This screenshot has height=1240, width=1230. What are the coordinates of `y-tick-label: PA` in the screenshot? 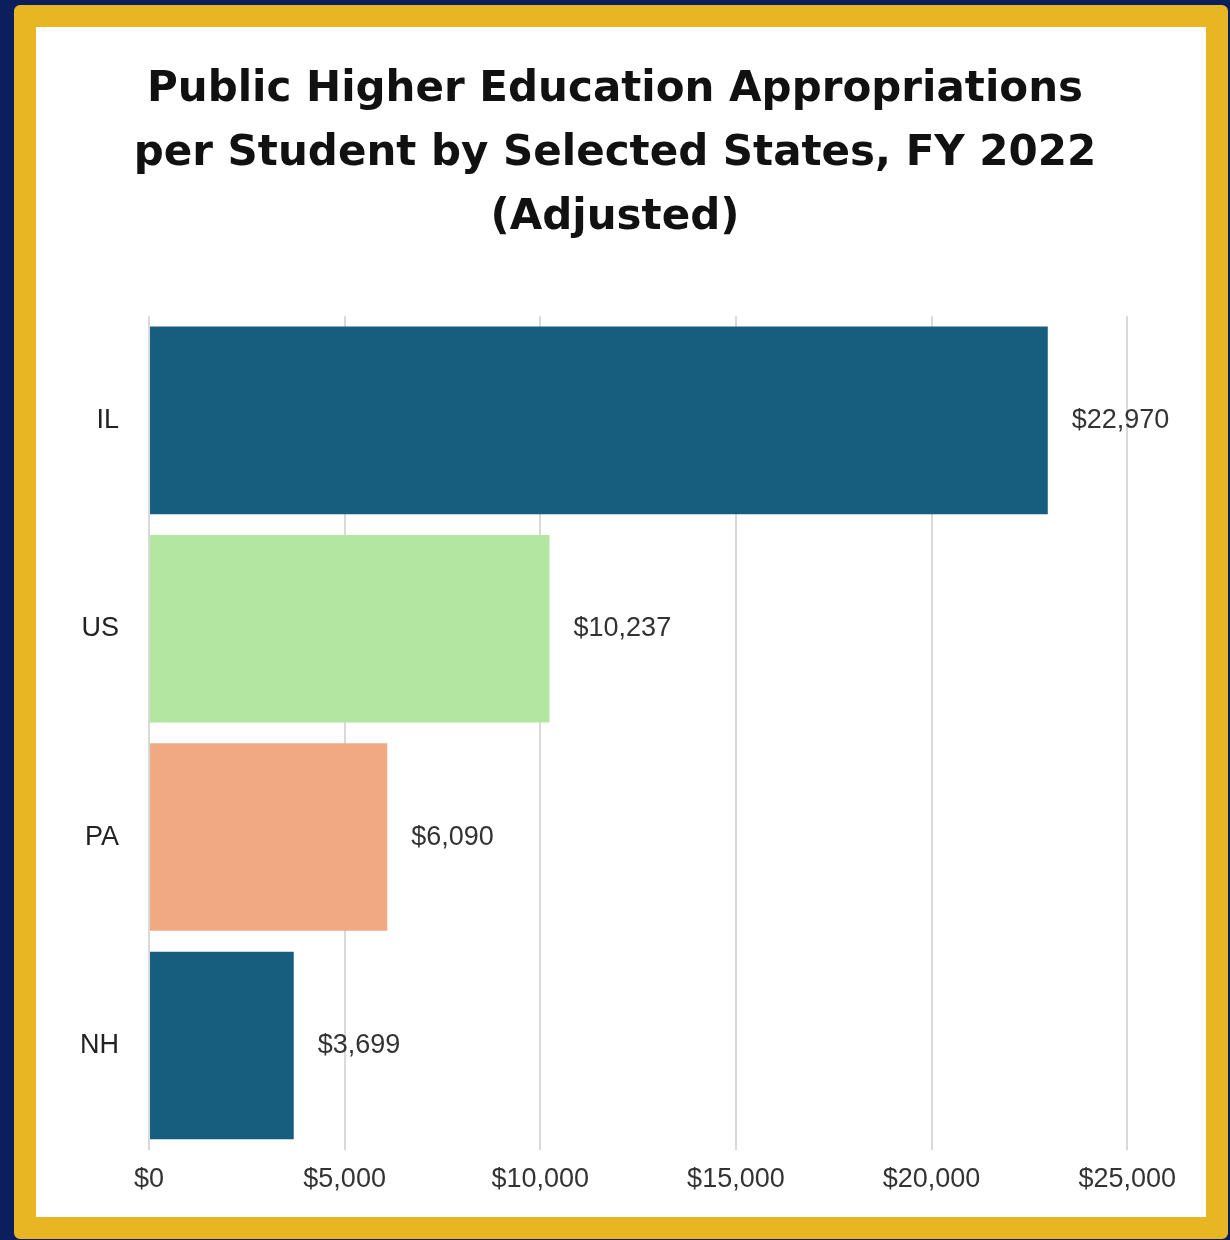 It's located at (101, 835).